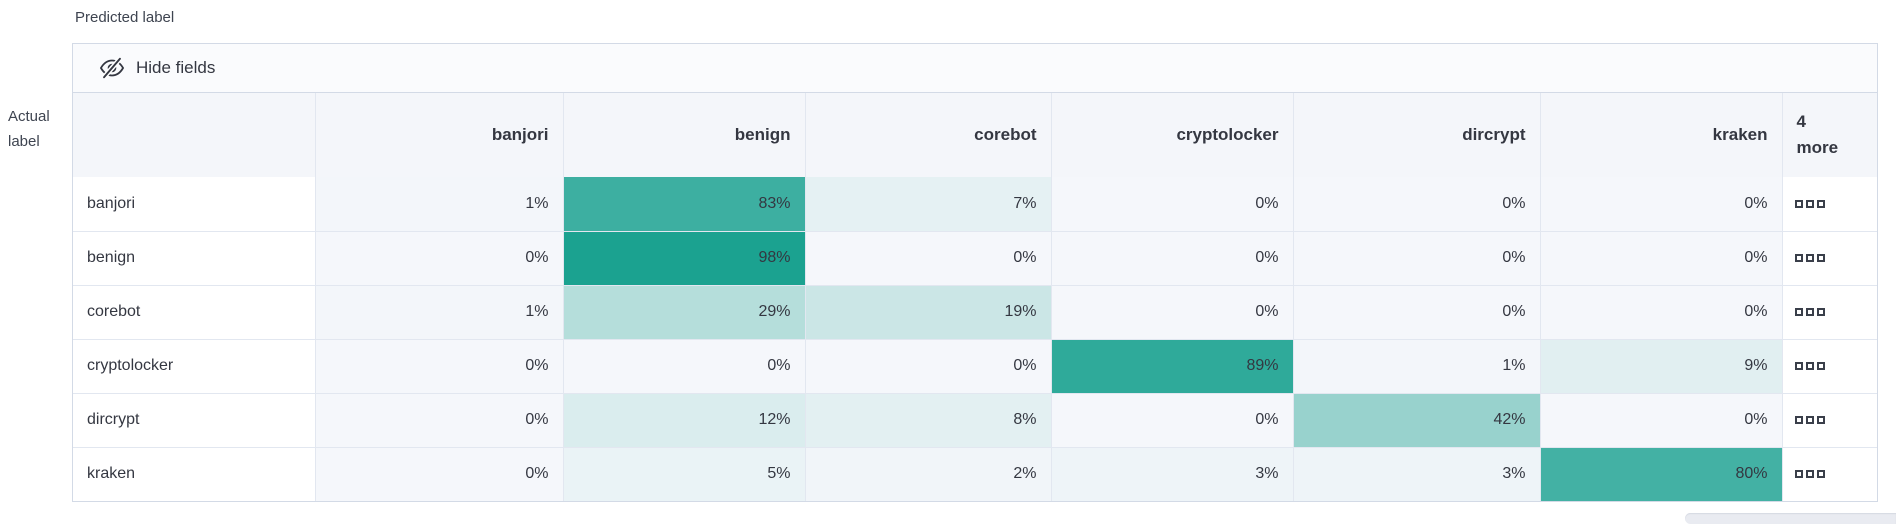 The height and width of the screenshot is (524, 1896). What do you see at coordinates (1661, 474) in the screenshot?
I see `cell-kraken-kraken: 80%` at bounding box center [1661, 474].